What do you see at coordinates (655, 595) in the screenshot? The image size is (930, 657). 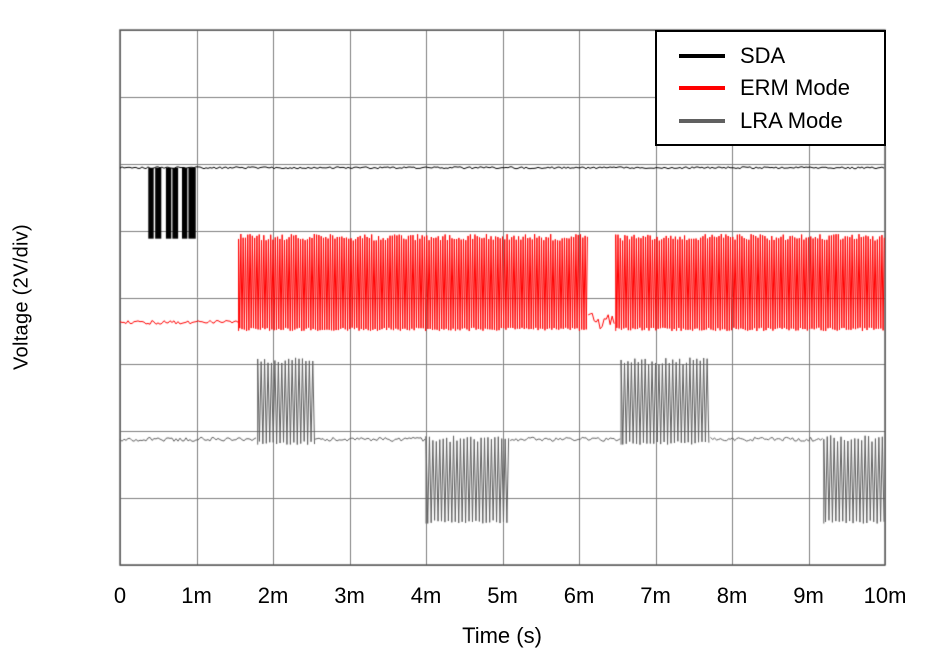 I see `x-tick-label: 7m` at bounding box center [655, 595].